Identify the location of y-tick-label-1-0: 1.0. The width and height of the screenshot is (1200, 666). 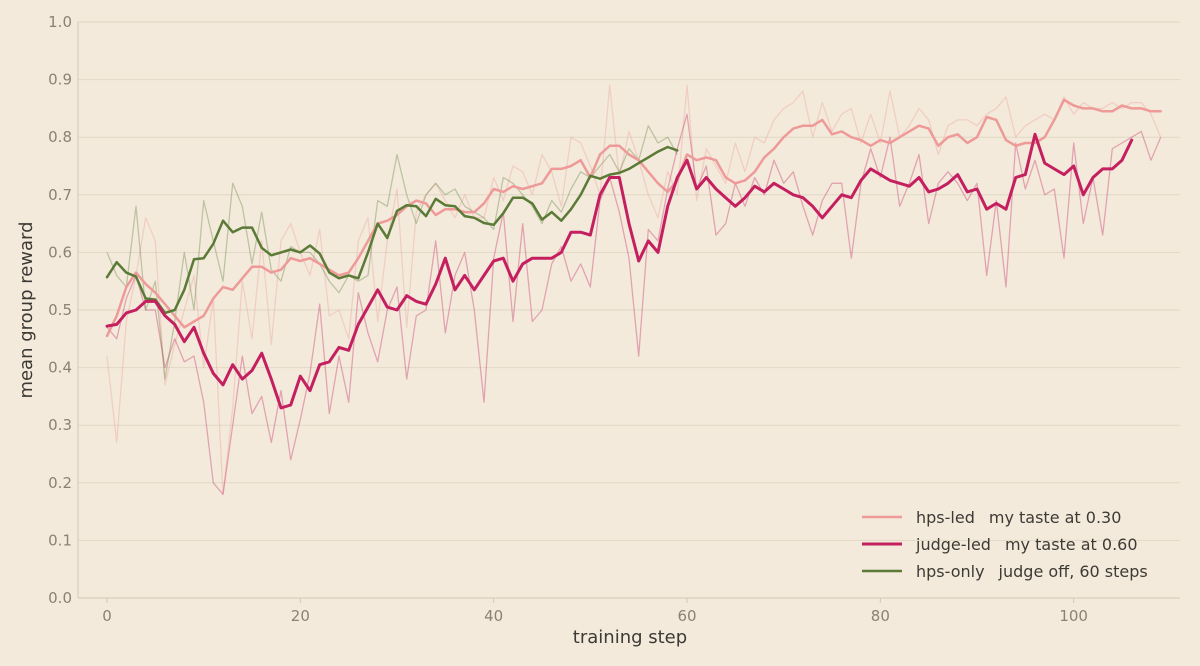
(60, 22).